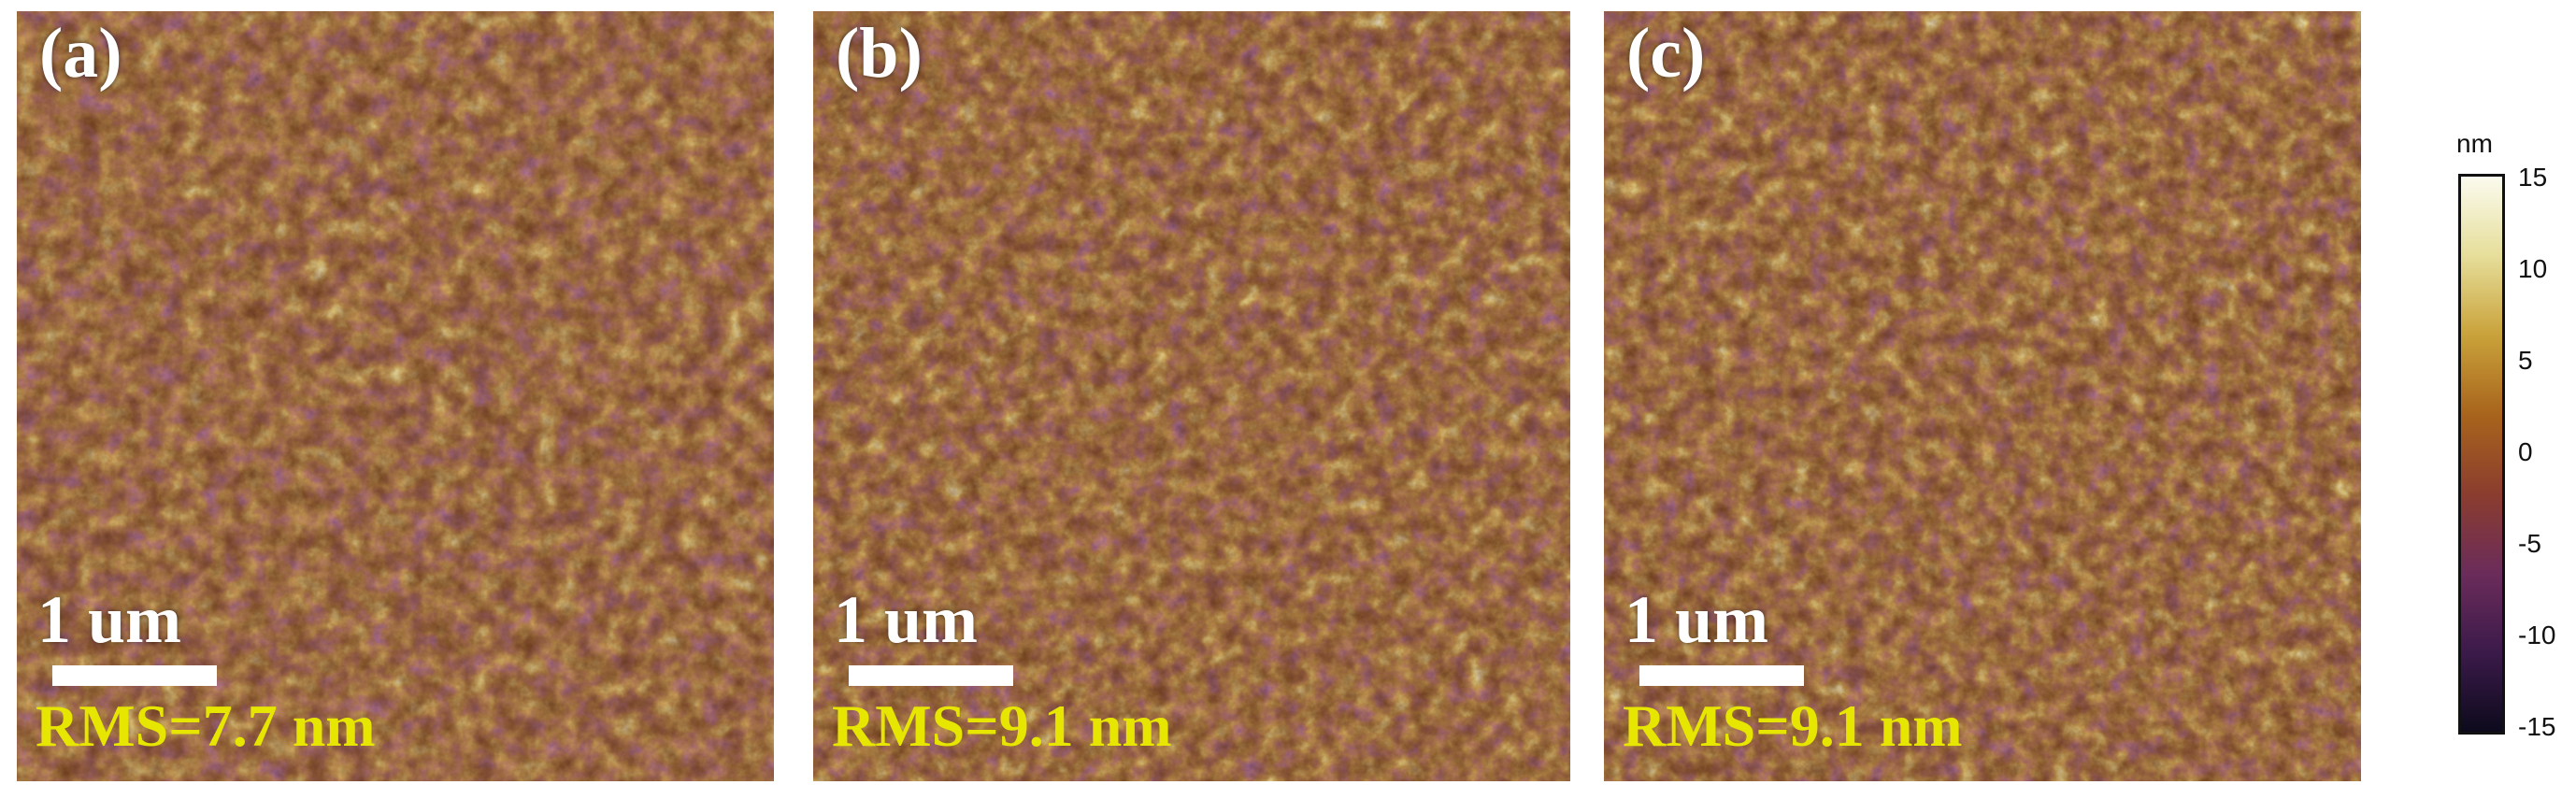 The image size is (2576, 799). I want to click on colorbar-unit: nm, so click(2474, 143).